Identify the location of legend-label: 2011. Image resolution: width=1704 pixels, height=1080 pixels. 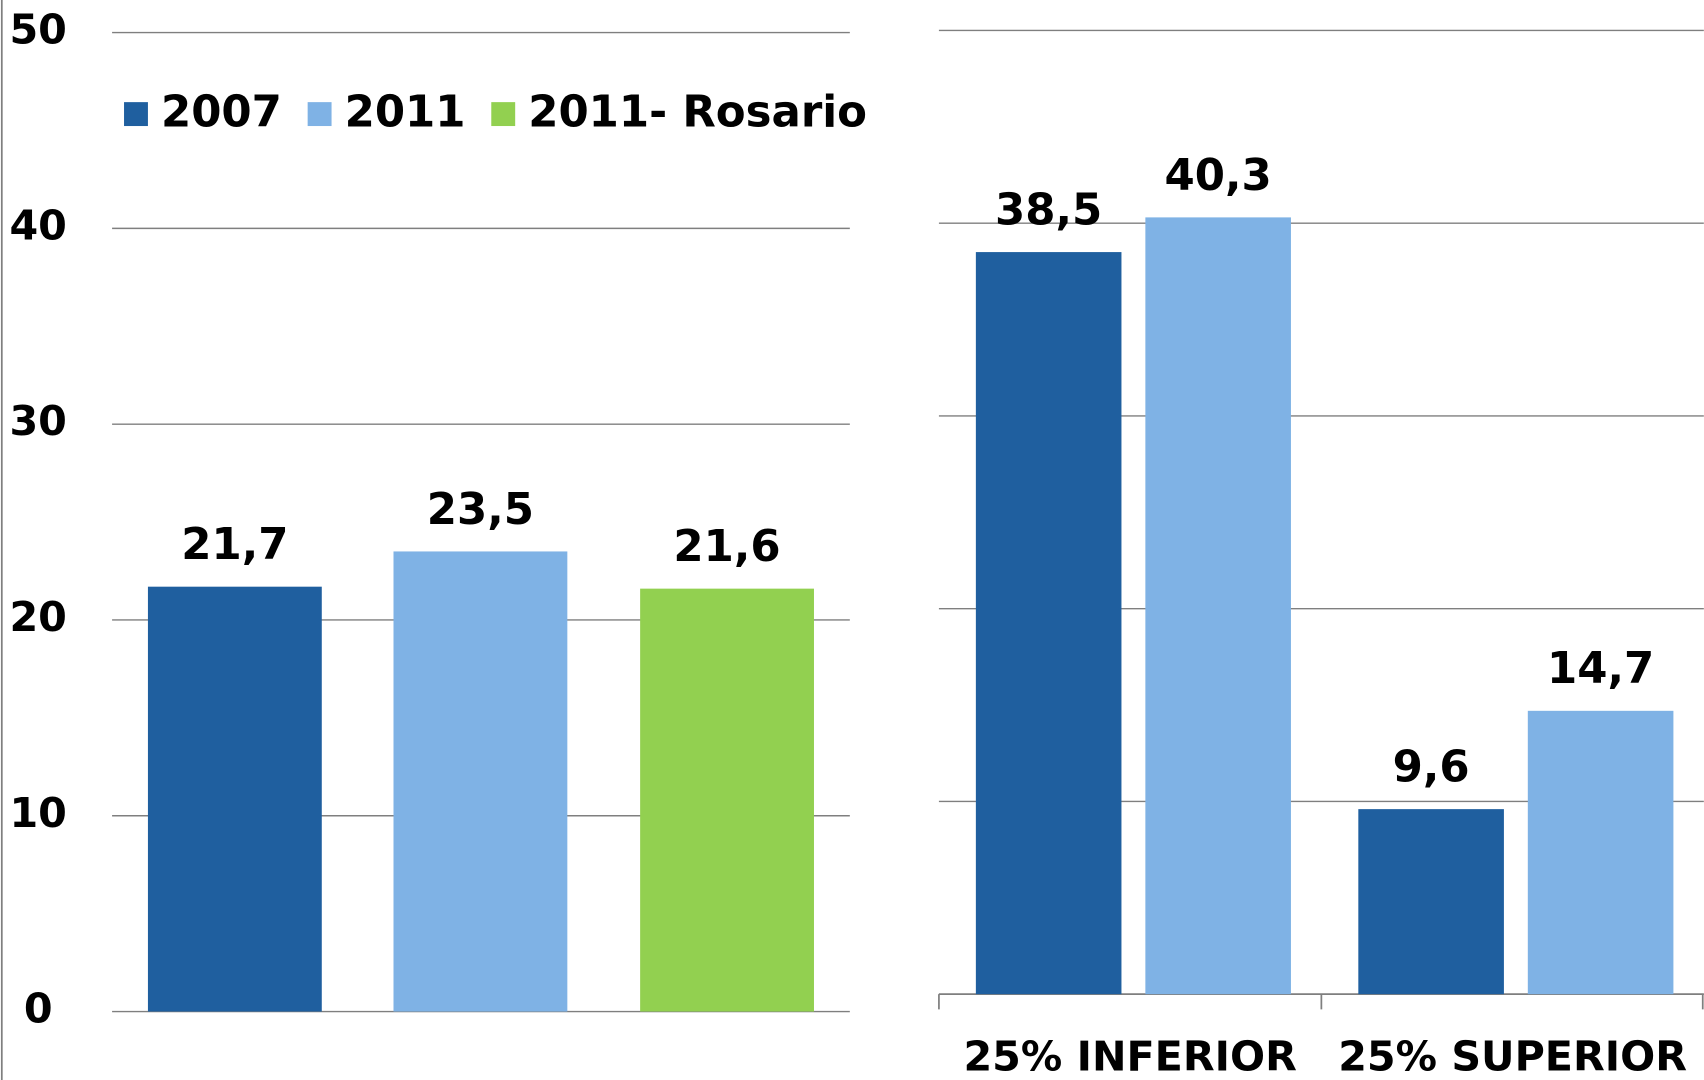
(405, 113).